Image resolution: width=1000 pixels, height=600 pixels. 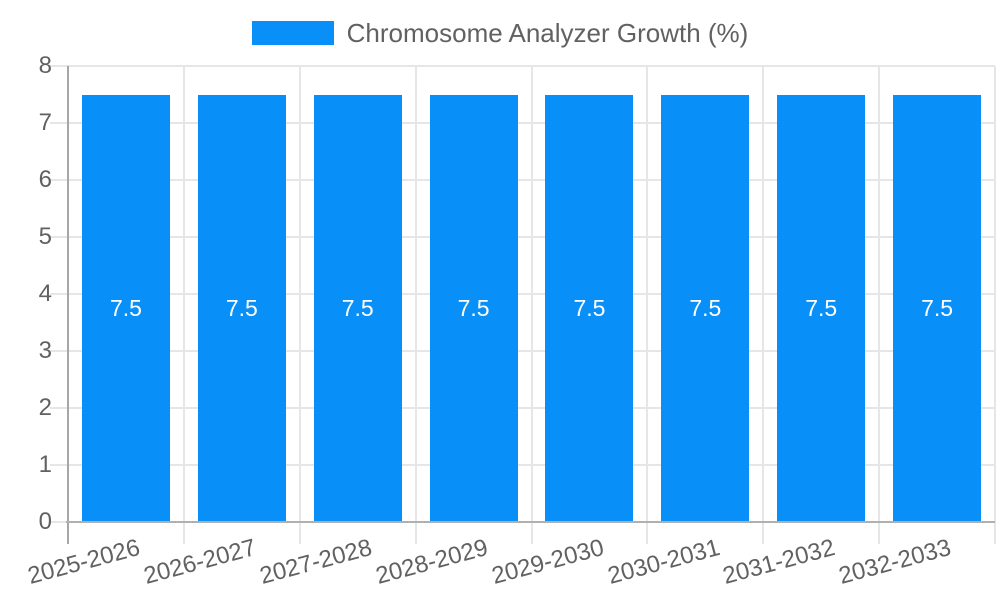 What do you see at coordinates (292, 33) in the screenshot?
I see `legend-swatch` at bounding box center [292, 33].